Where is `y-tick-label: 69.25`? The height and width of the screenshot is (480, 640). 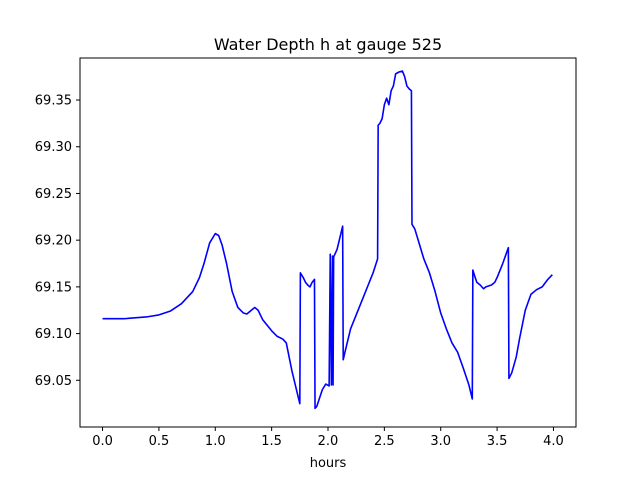 y-tick-label: 69.25 is located at coordinates (53, 194).